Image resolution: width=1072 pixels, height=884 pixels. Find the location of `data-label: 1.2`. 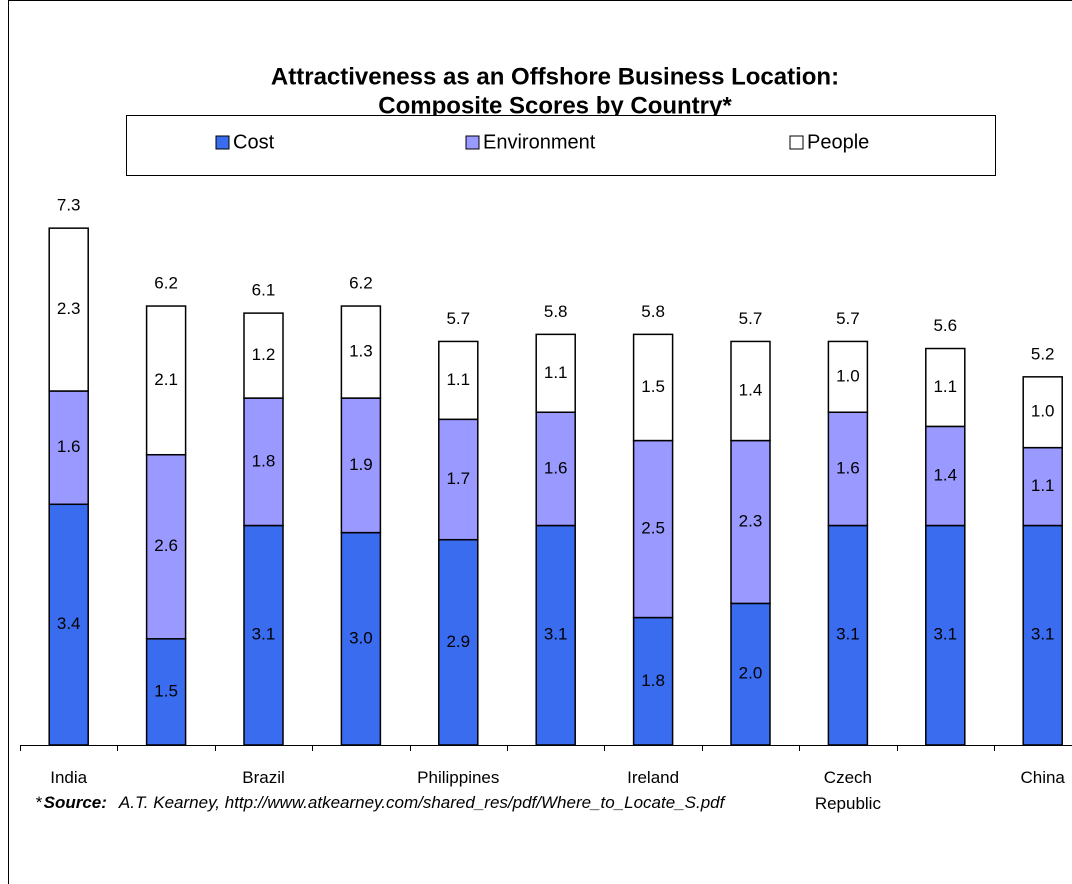

data-label: 1.2 is located at coordinates (264, 354).